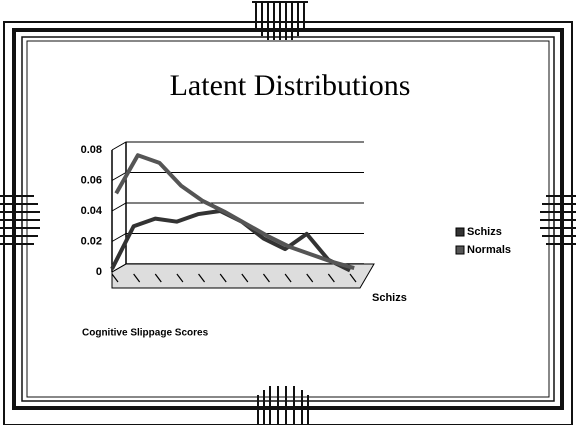  What do you see at coordinates (91, 180) in the screenshot?
I see `y-tick-label: 0.06` at bounding box center [91, 180].